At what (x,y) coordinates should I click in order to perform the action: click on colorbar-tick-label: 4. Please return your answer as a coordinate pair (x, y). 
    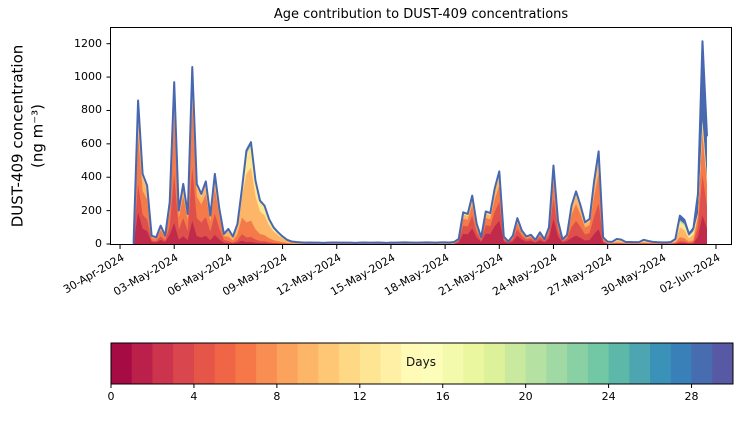
    Looking at the image, I should click on (194, 396).